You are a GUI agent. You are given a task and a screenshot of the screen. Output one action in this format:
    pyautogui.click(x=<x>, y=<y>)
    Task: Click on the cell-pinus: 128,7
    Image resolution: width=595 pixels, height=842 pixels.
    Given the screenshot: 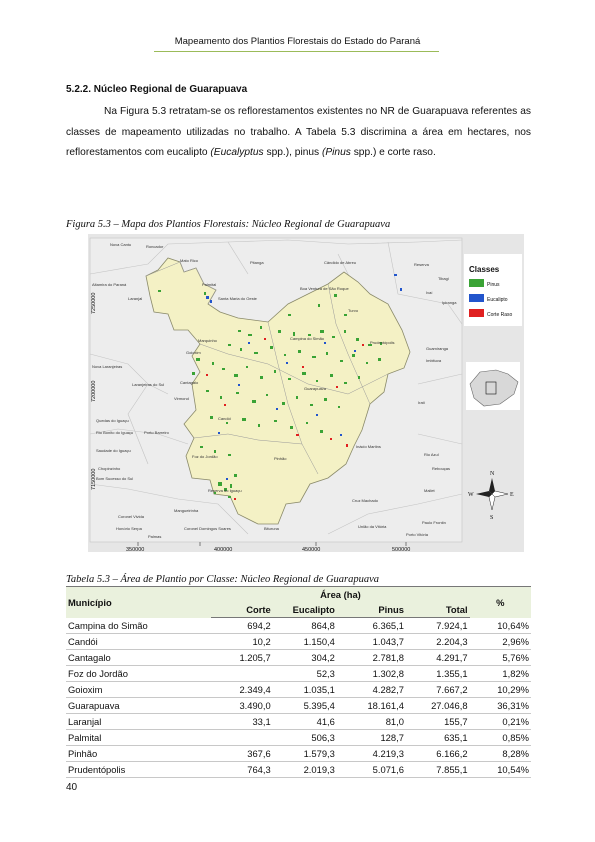 What is the action you would take?
    pyautogui.click(x=371, y=737)
    